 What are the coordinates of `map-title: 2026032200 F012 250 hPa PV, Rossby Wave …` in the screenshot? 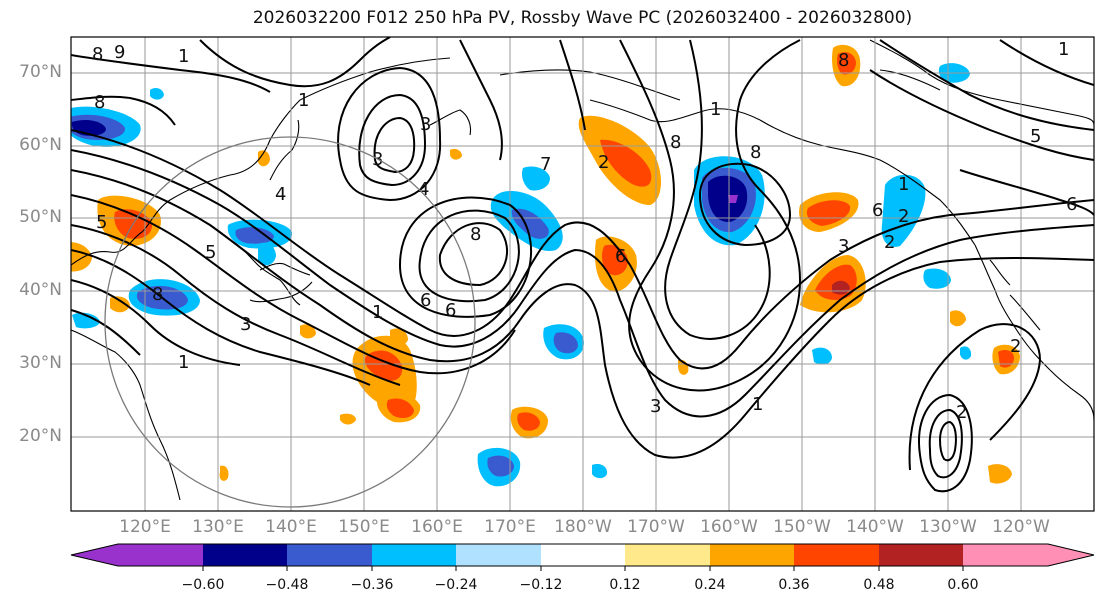 It's located at (582, 18).